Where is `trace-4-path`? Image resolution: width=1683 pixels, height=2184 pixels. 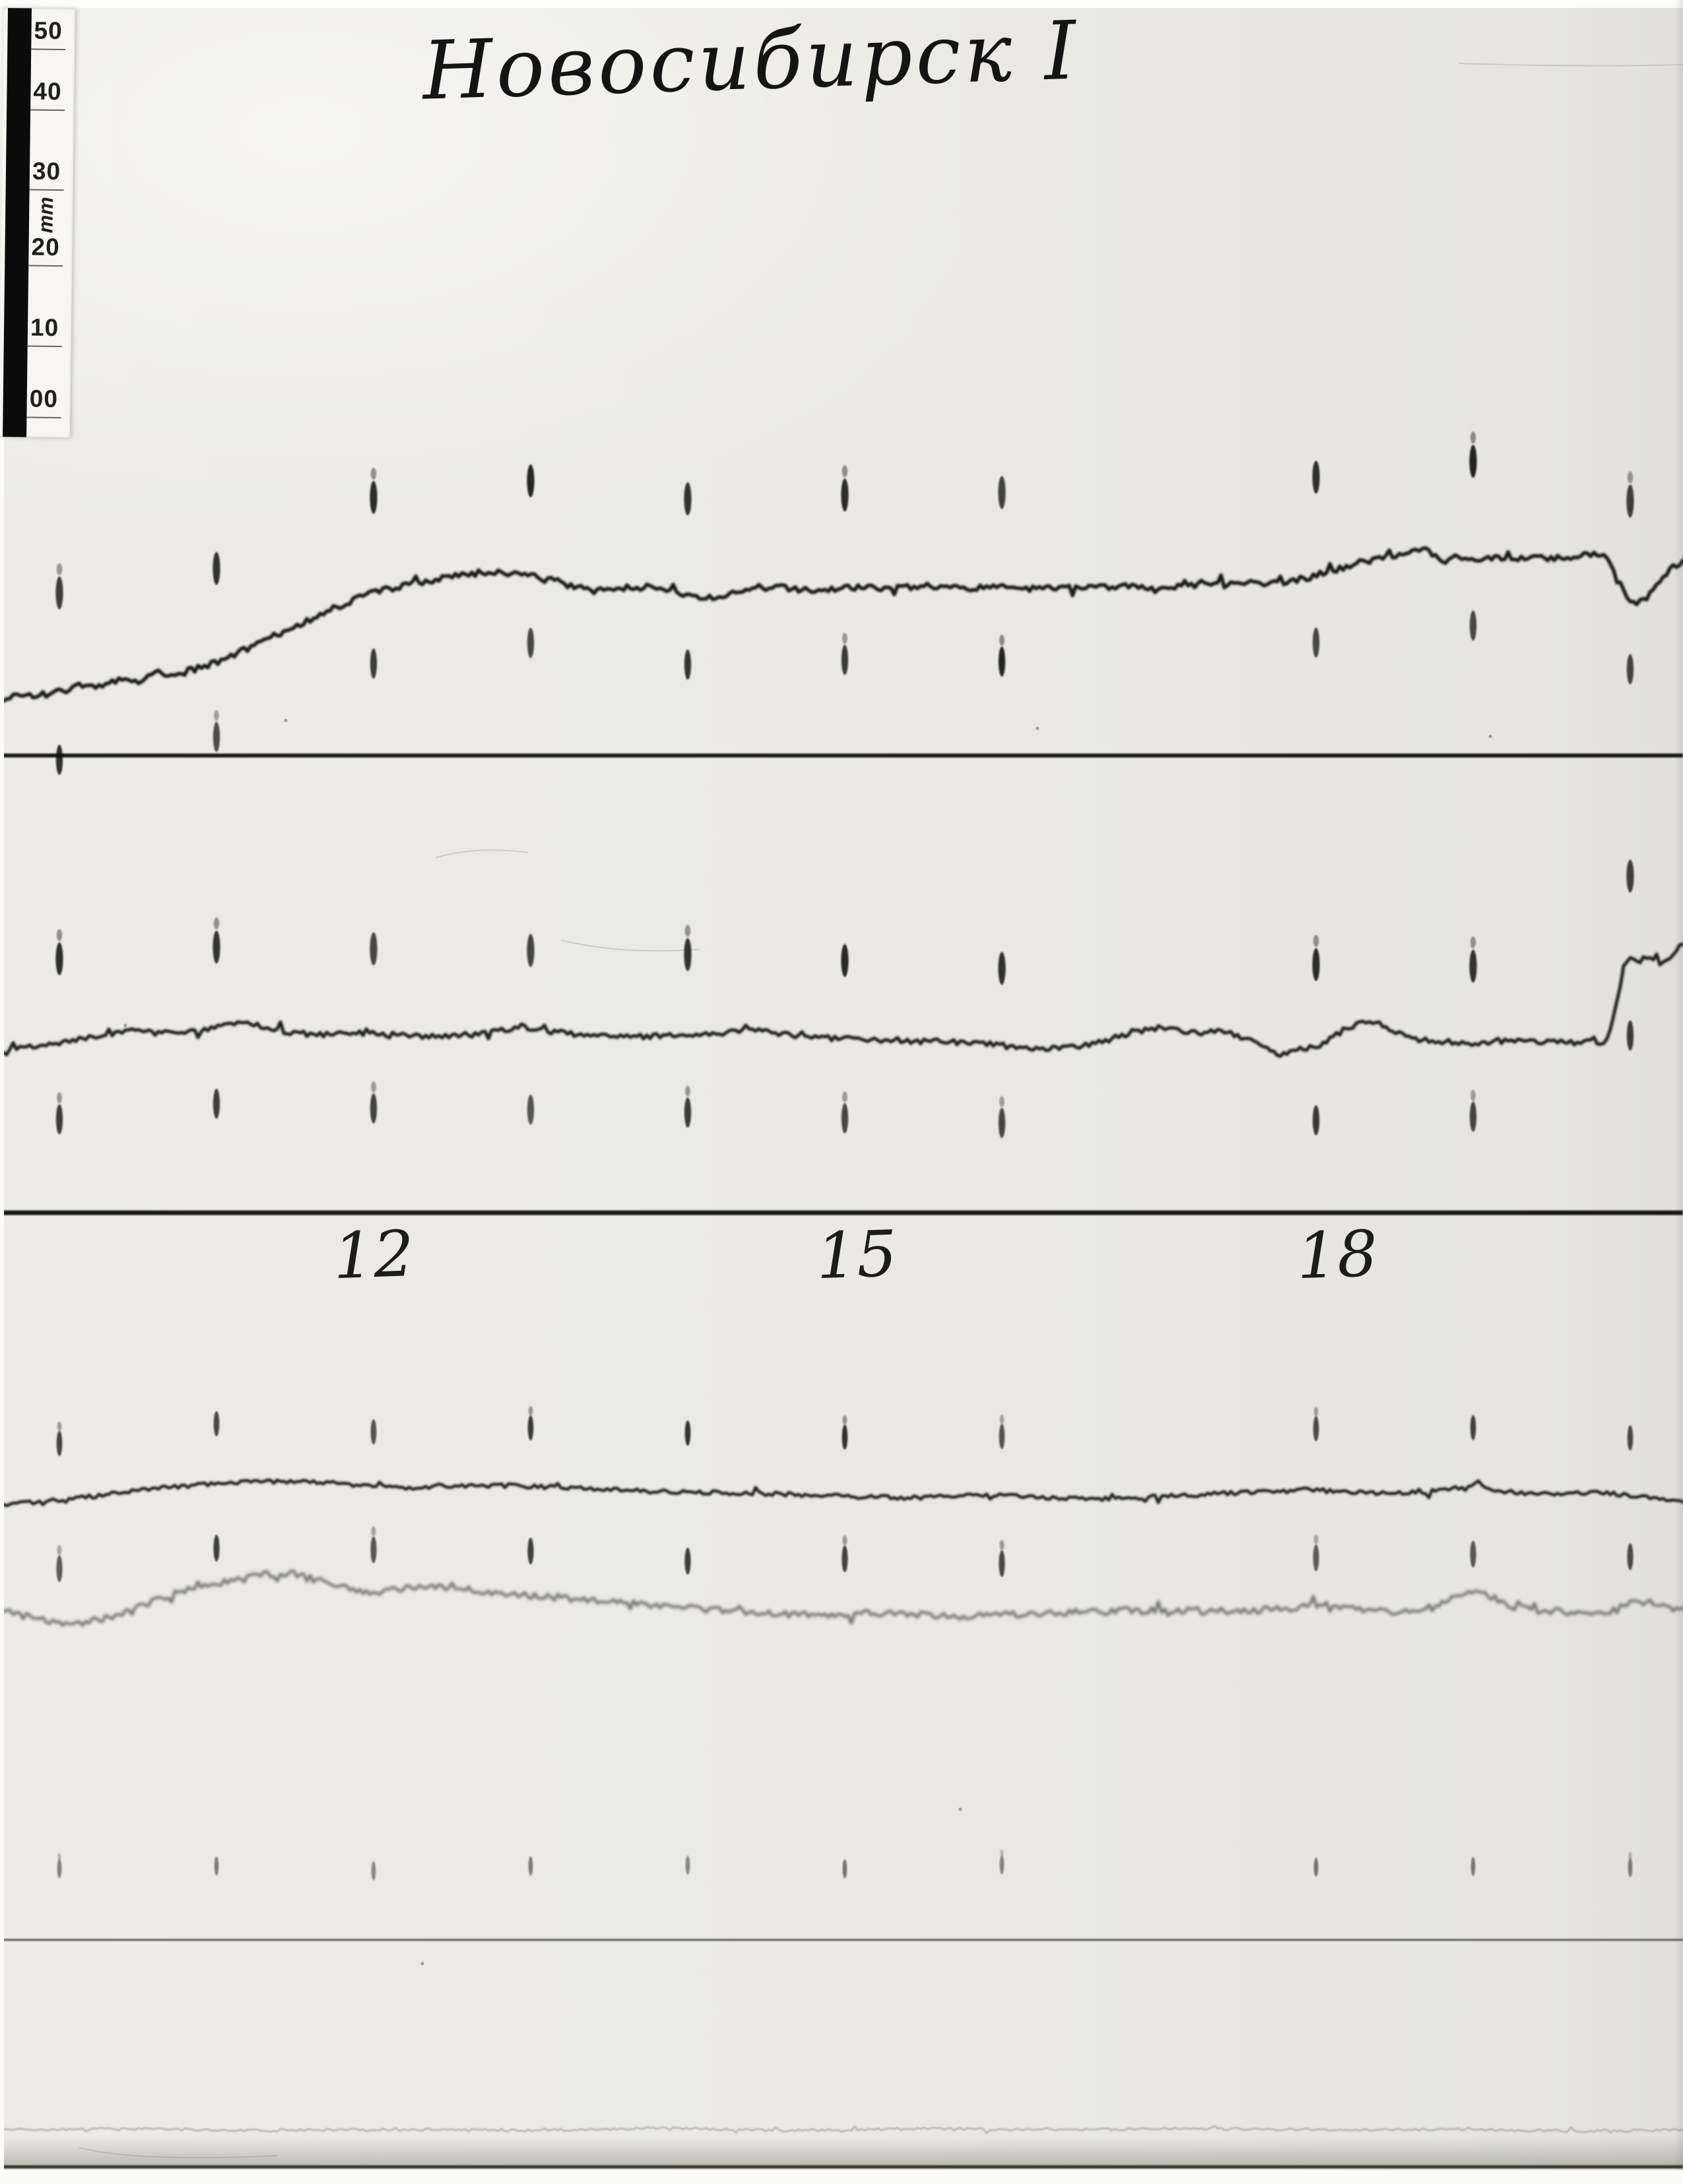 trace-4-path is located at coordinates (841, 1598).